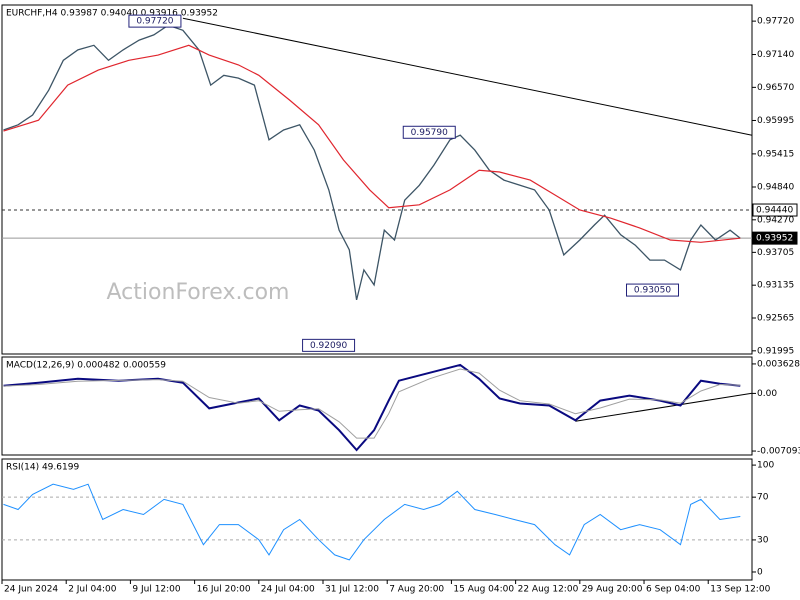  I want to click on y-tick-label: 0.91995, so click(775, 351).